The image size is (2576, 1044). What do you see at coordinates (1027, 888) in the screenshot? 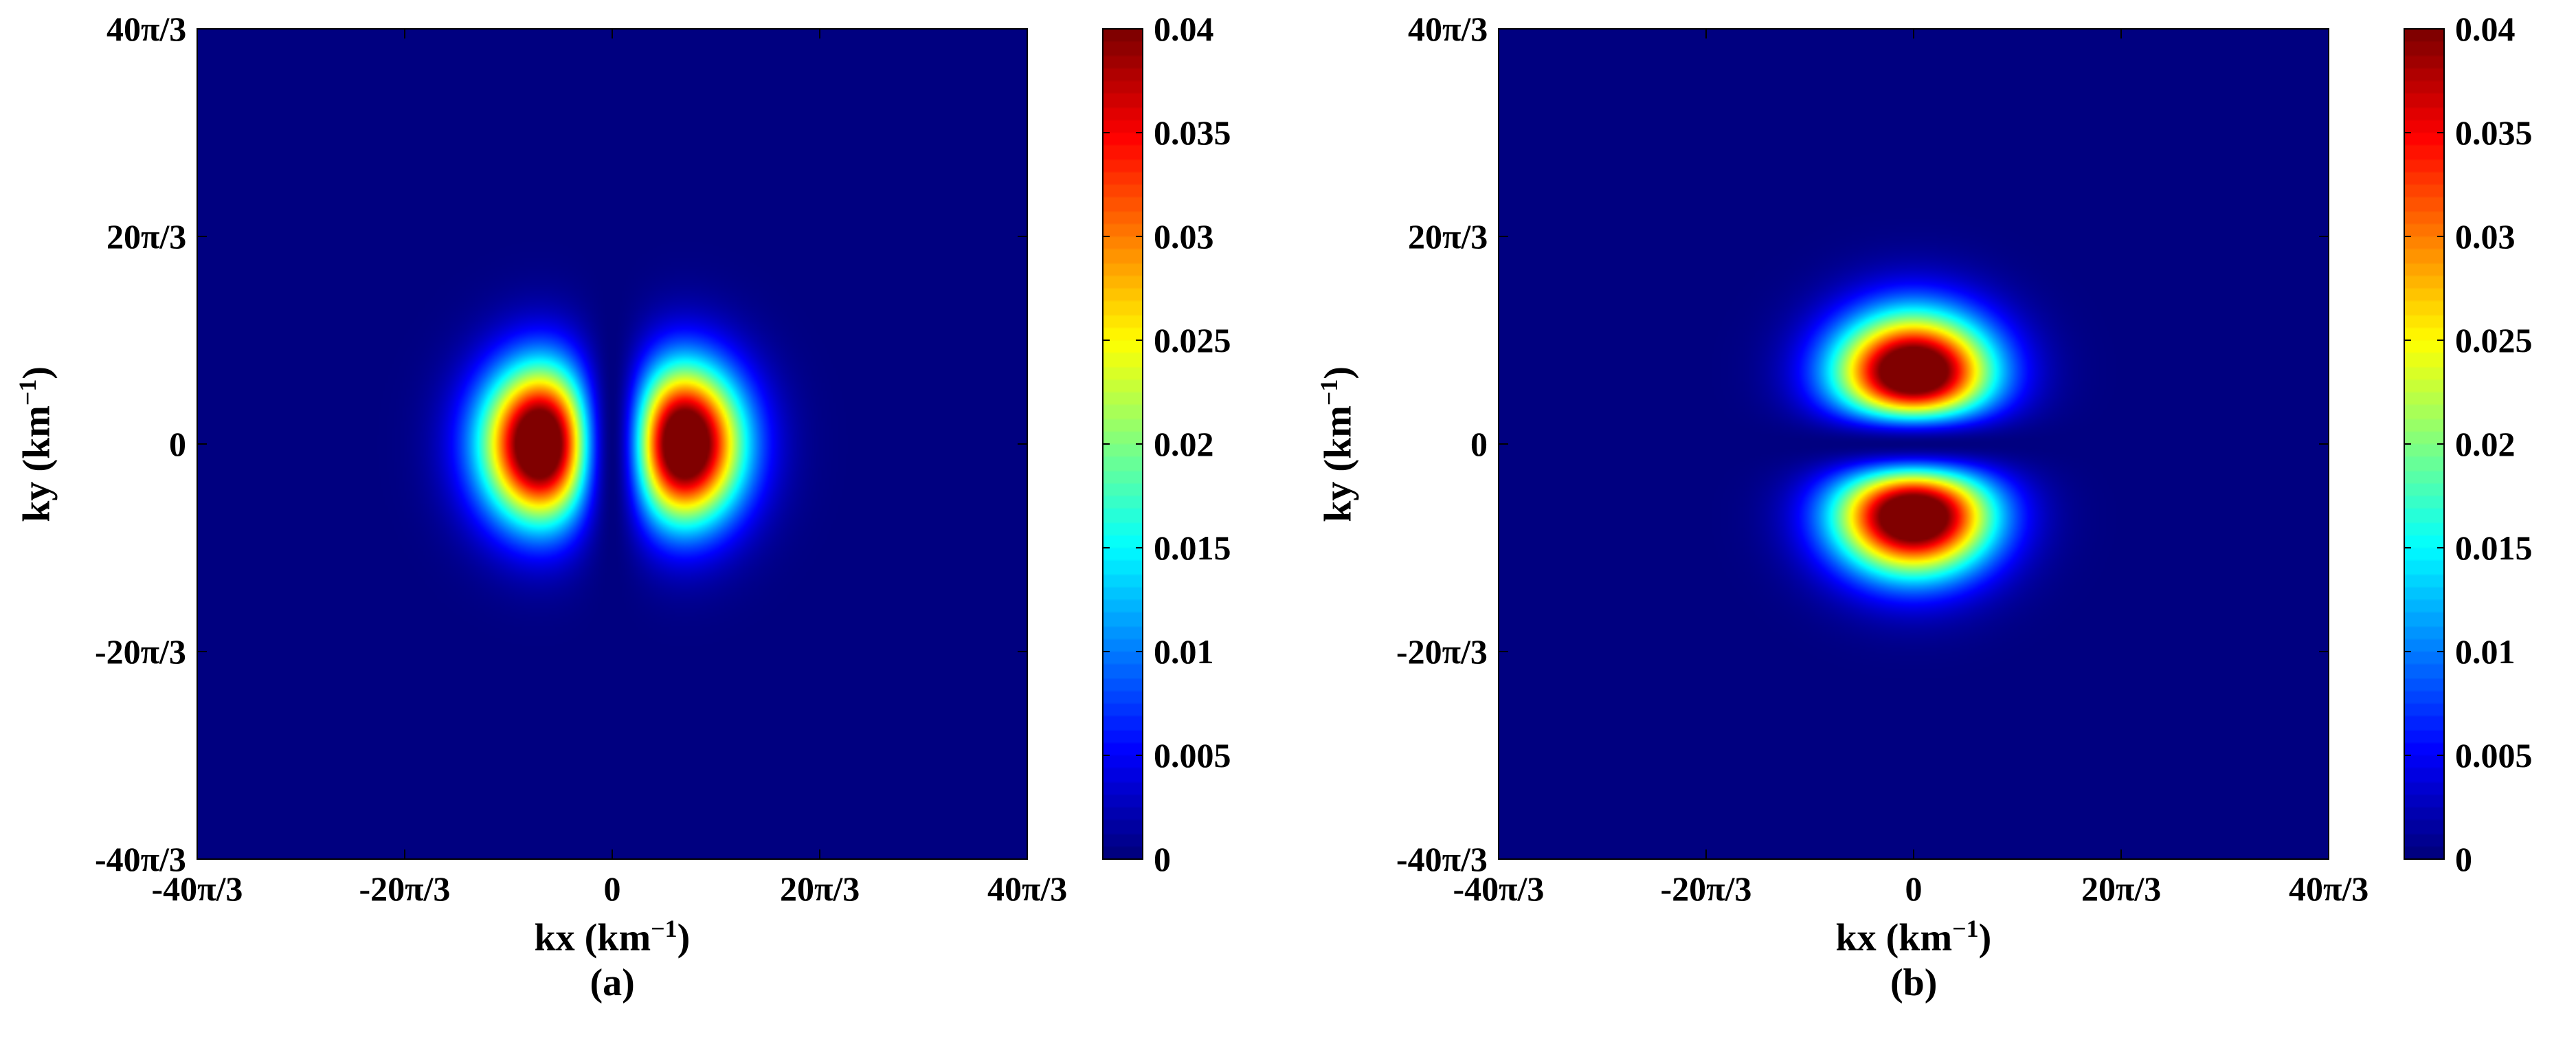
I see `x-tick-label-a-4: 40π/3` at bounding box center [1027, 888].